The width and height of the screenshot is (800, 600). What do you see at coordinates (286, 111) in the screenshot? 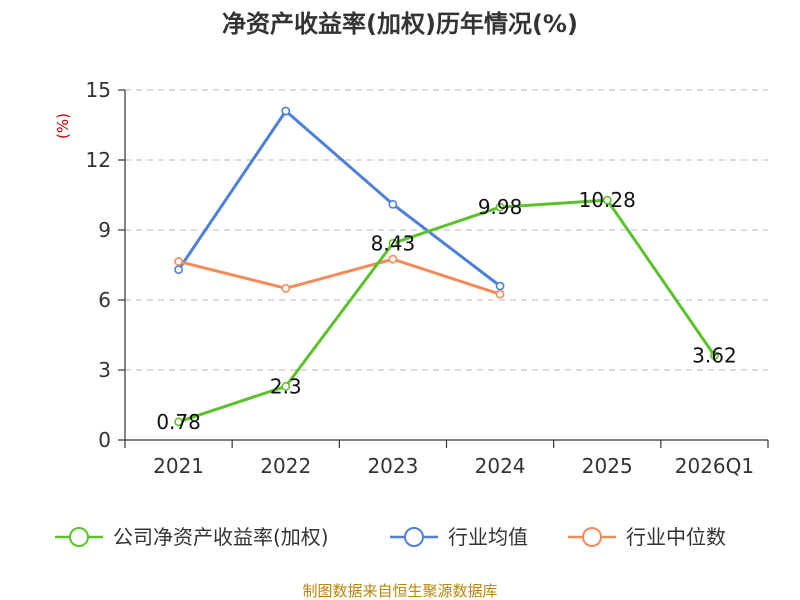
I see `data-point-s1-2022` at bounding box center [286, 111].